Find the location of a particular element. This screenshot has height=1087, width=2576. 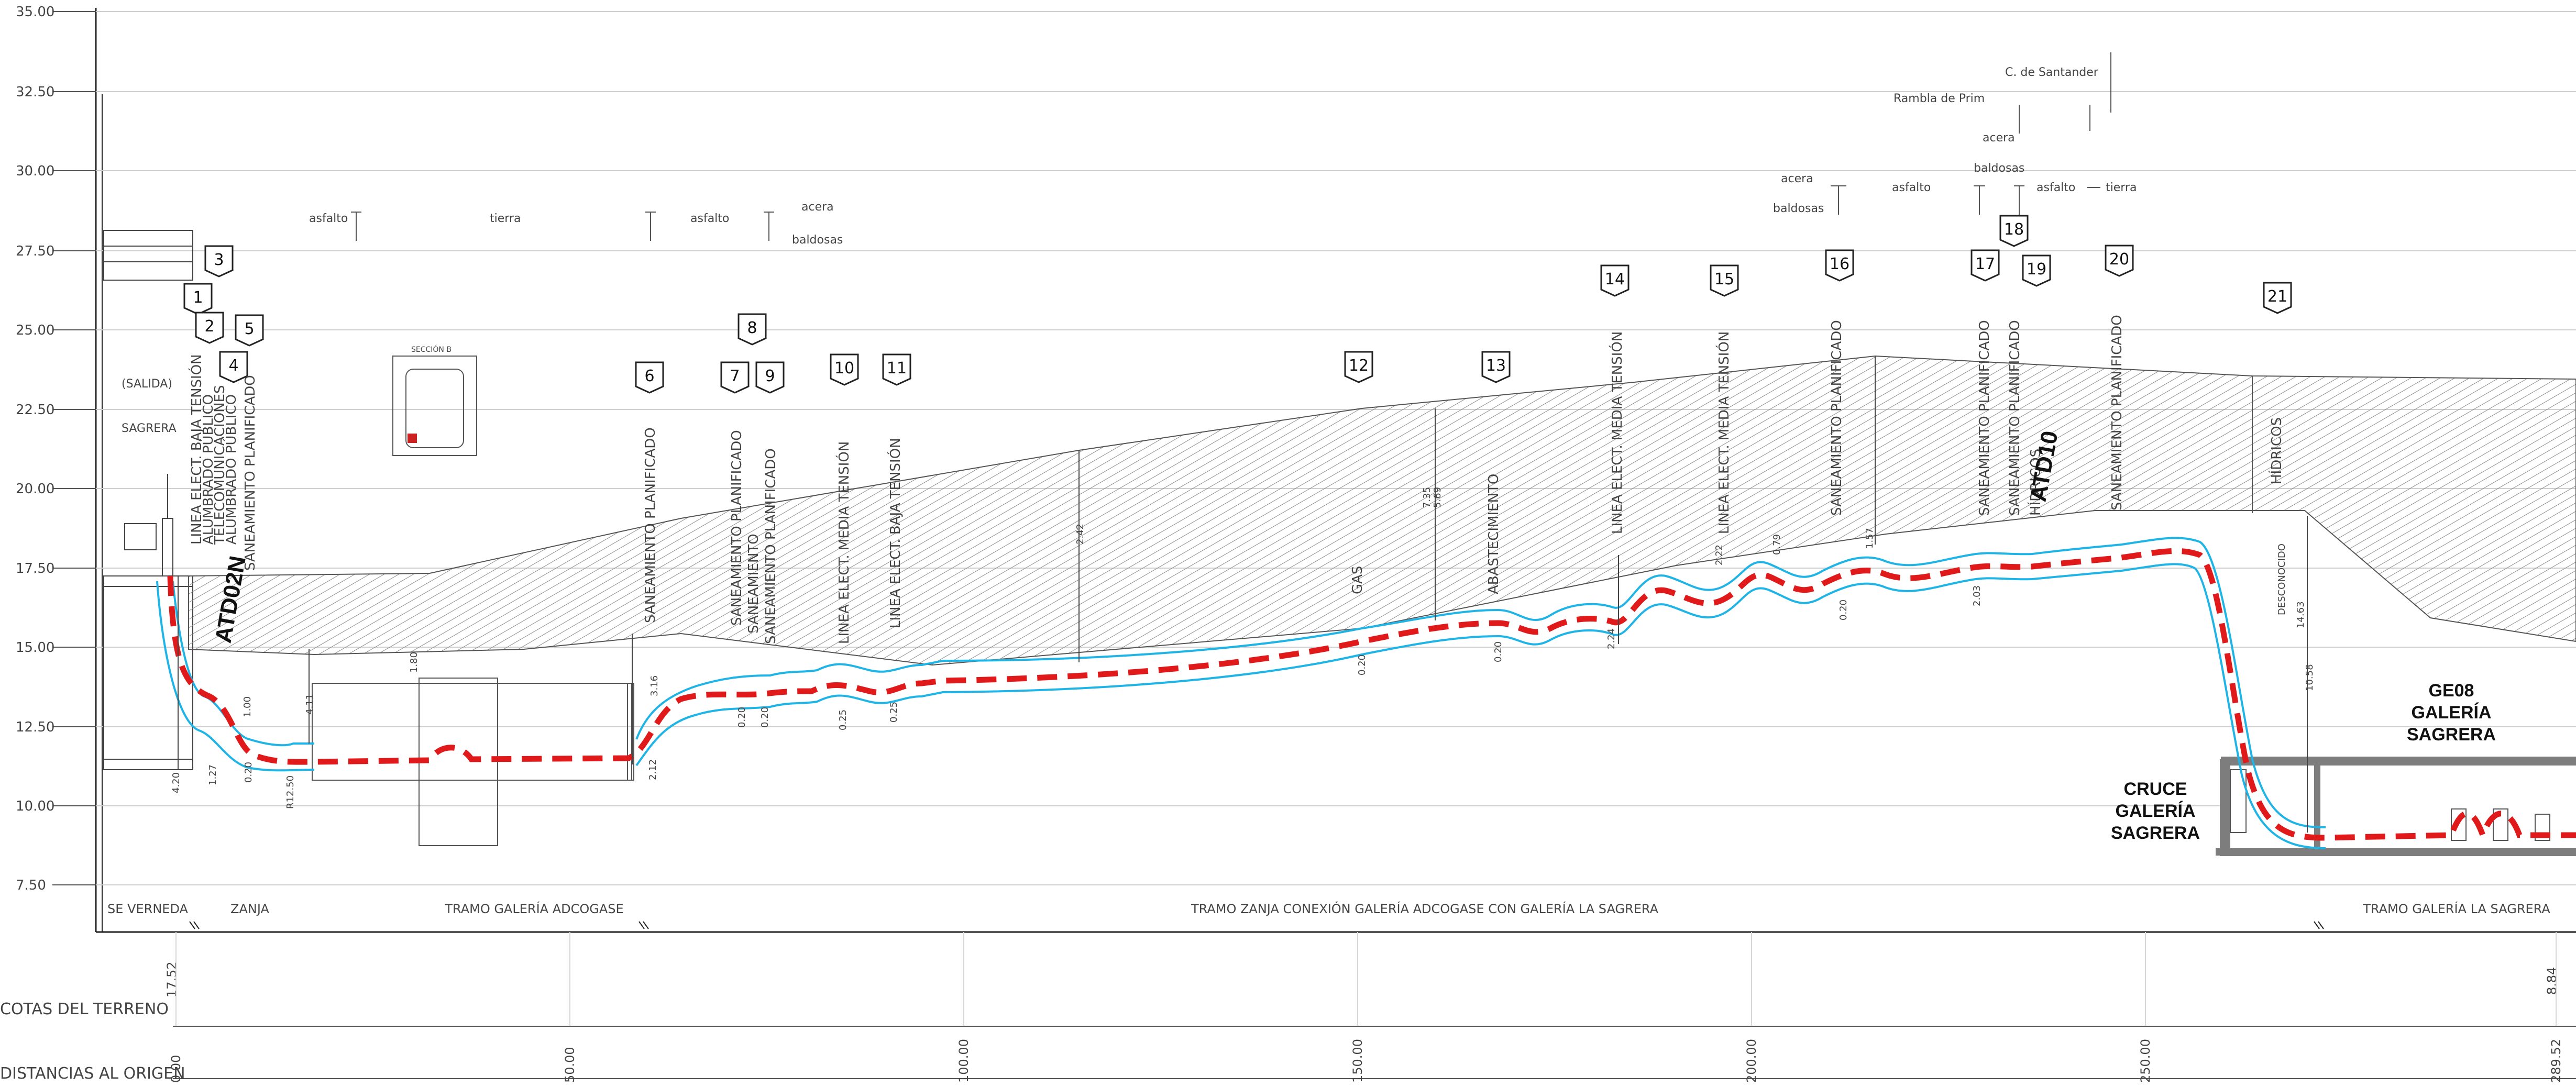

station-marker: 15 is located at coordinates (1724, 280).